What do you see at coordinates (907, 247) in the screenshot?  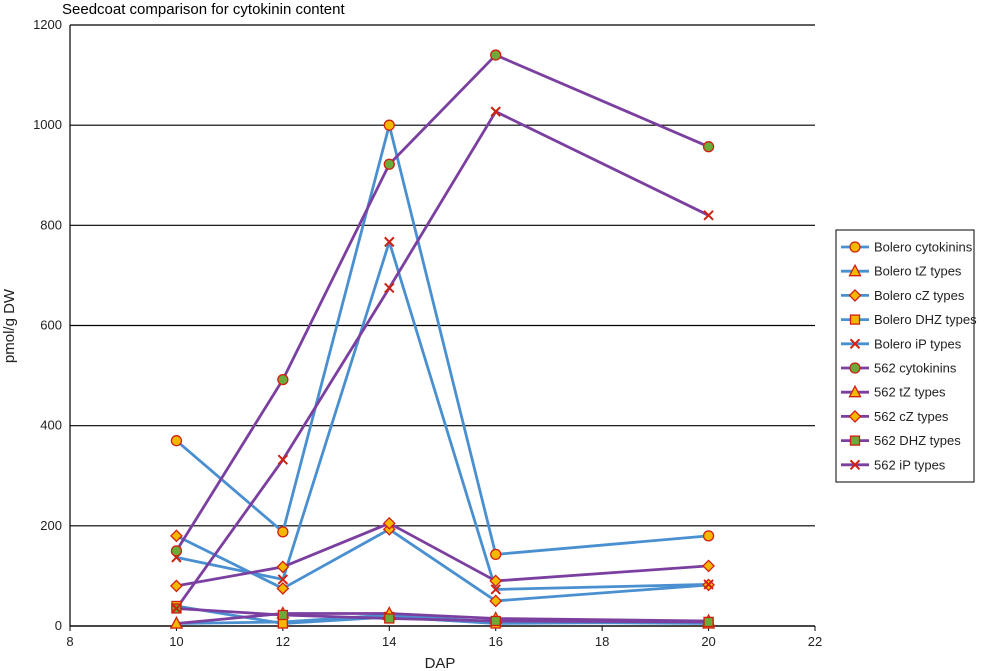 I see `legend-item-bolero-cytokinins: Bolero cytokinins` at bounding box center [907, 247].